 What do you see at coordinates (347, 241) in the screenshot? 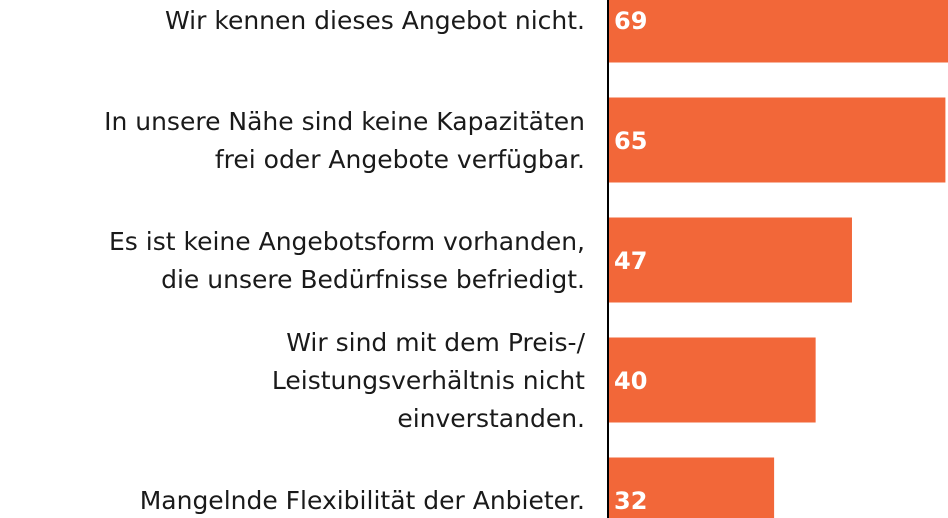
I see `category-label: Es ist keine Angebotsform vorhanden,` at bounding box center [347, 241].